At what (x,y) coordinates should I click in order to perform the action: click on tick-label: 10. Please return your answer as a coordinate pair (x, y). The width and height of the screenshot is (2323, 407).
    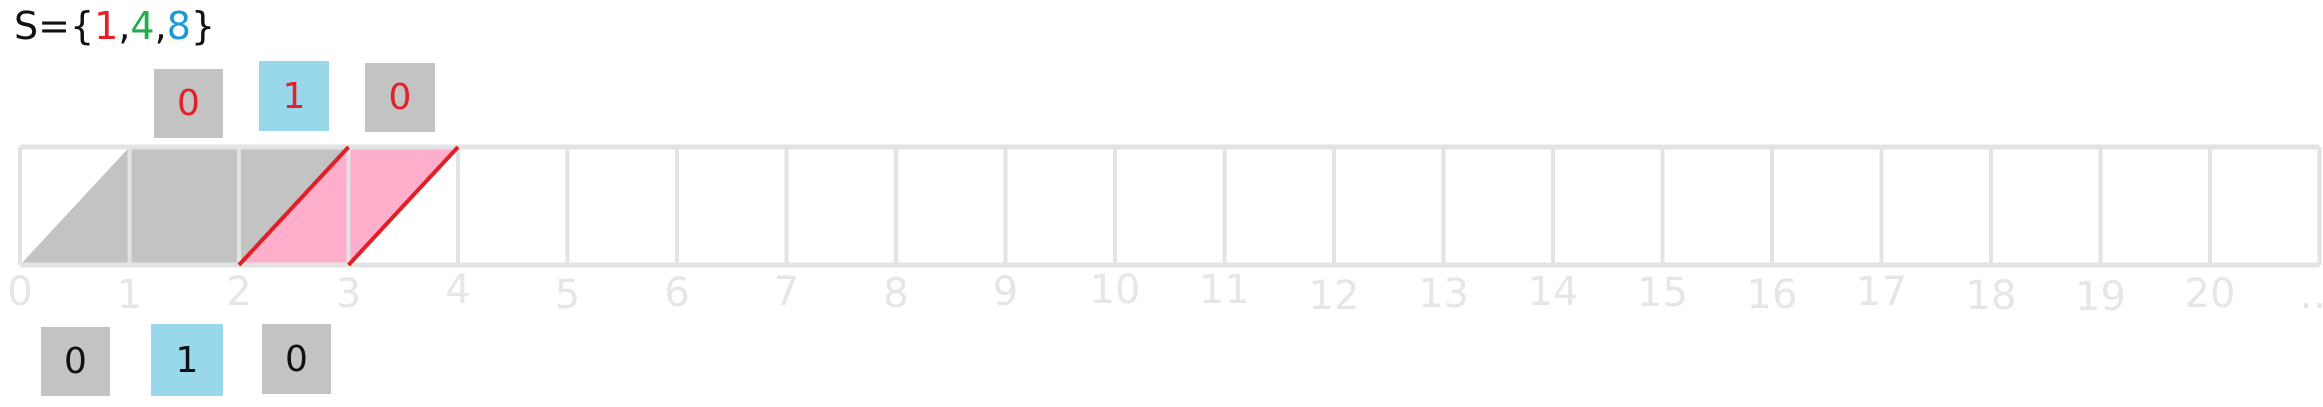
    Looking at the image, I should click on (1115, 290).